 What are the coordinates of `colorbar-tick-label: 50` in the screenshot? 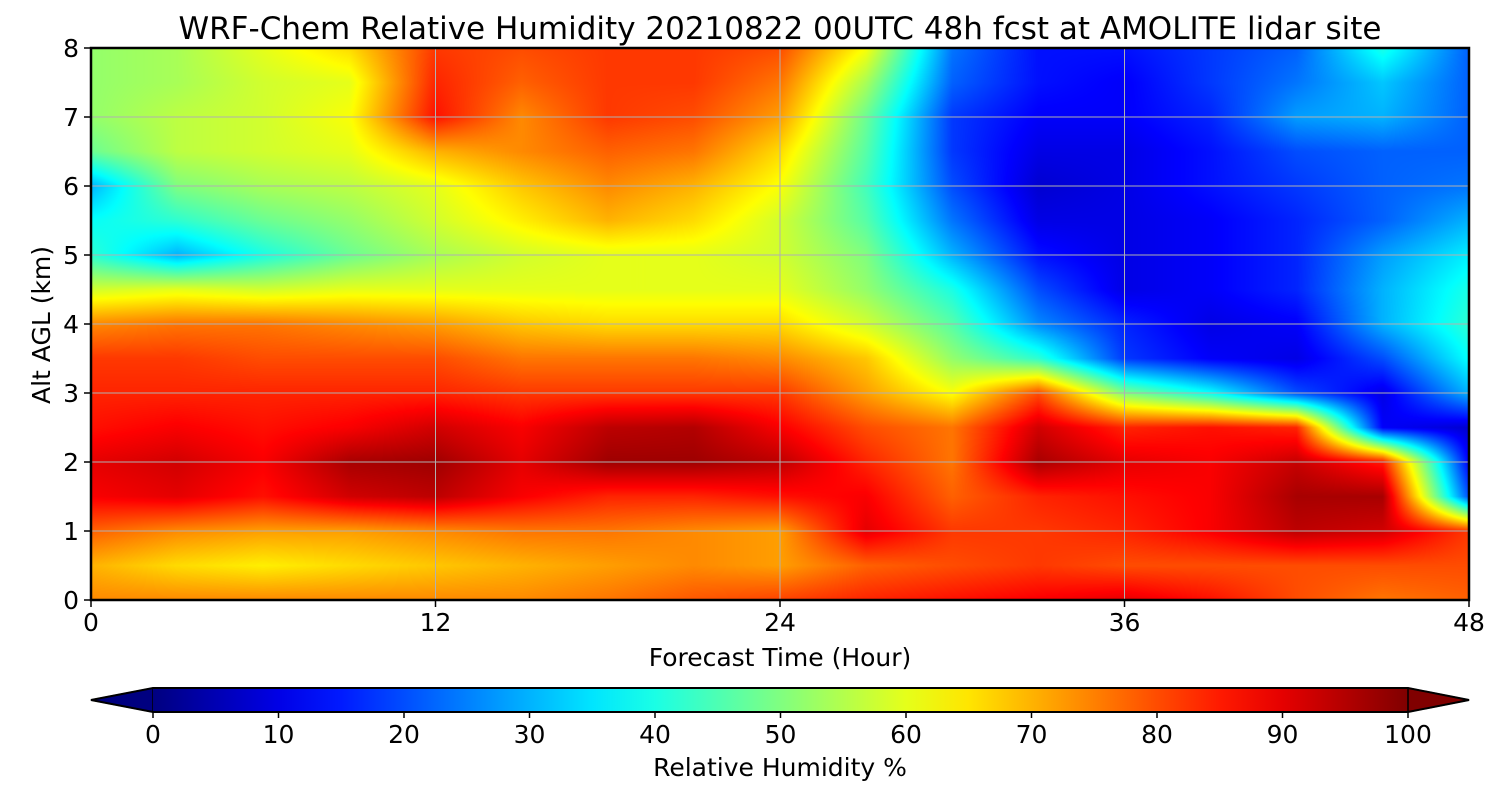 It's located at (781, 734).